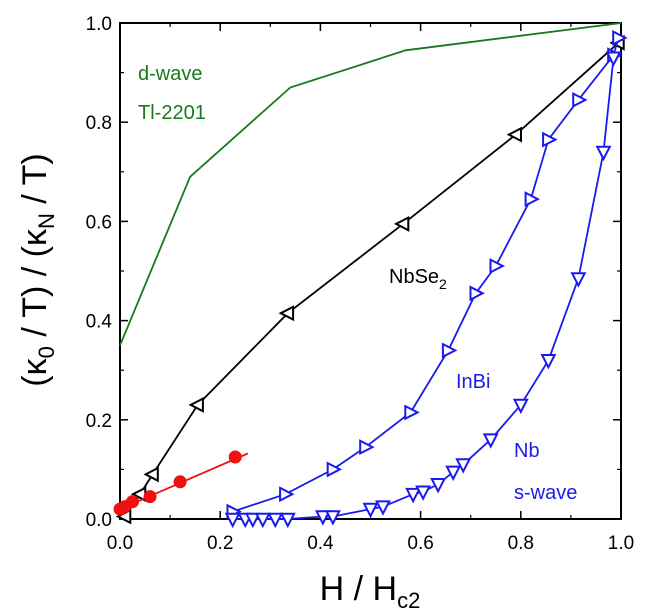 Image resolution: width=654 pixels, height=614 pixels. Describe the element at coordinates (527, 451) in the screenshot. I see `annotation-nb: Nb` at that location.